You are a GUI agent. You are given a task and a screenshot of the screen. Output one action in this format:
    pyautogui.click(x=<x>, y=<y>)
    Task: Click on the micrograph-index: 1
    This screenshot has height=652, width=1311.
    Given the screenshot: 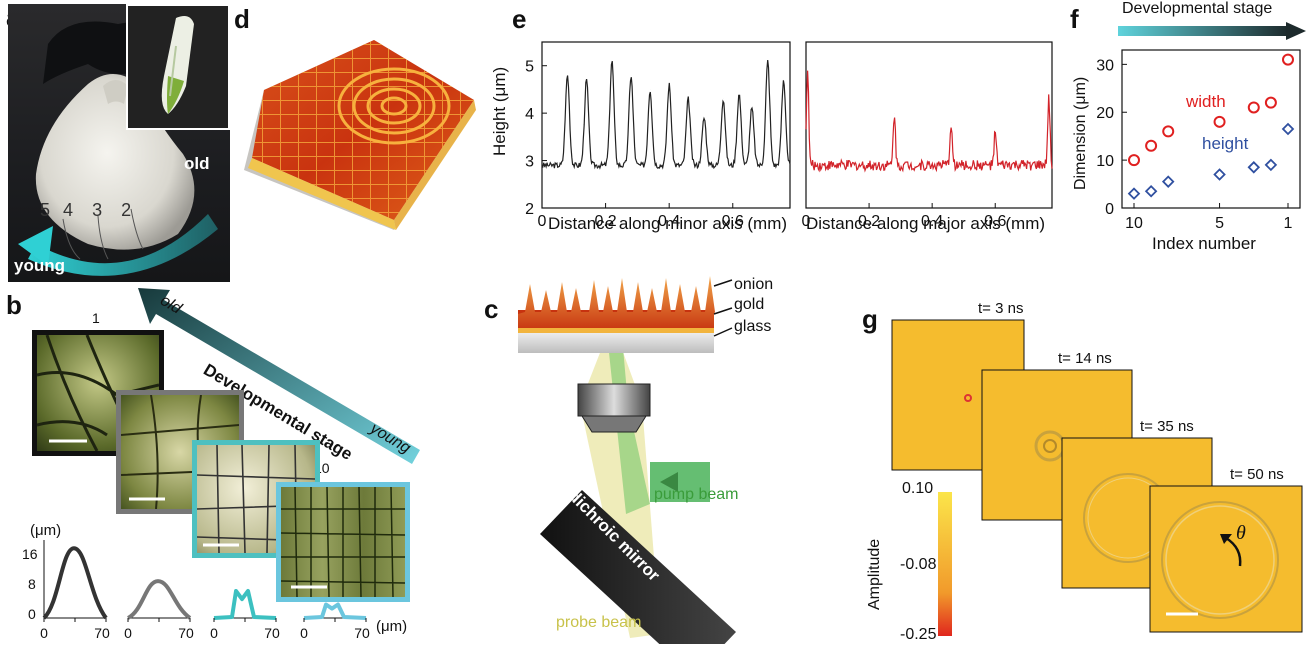 What is the action you would take?
    pyautogui.click(x=96, y=318)
    